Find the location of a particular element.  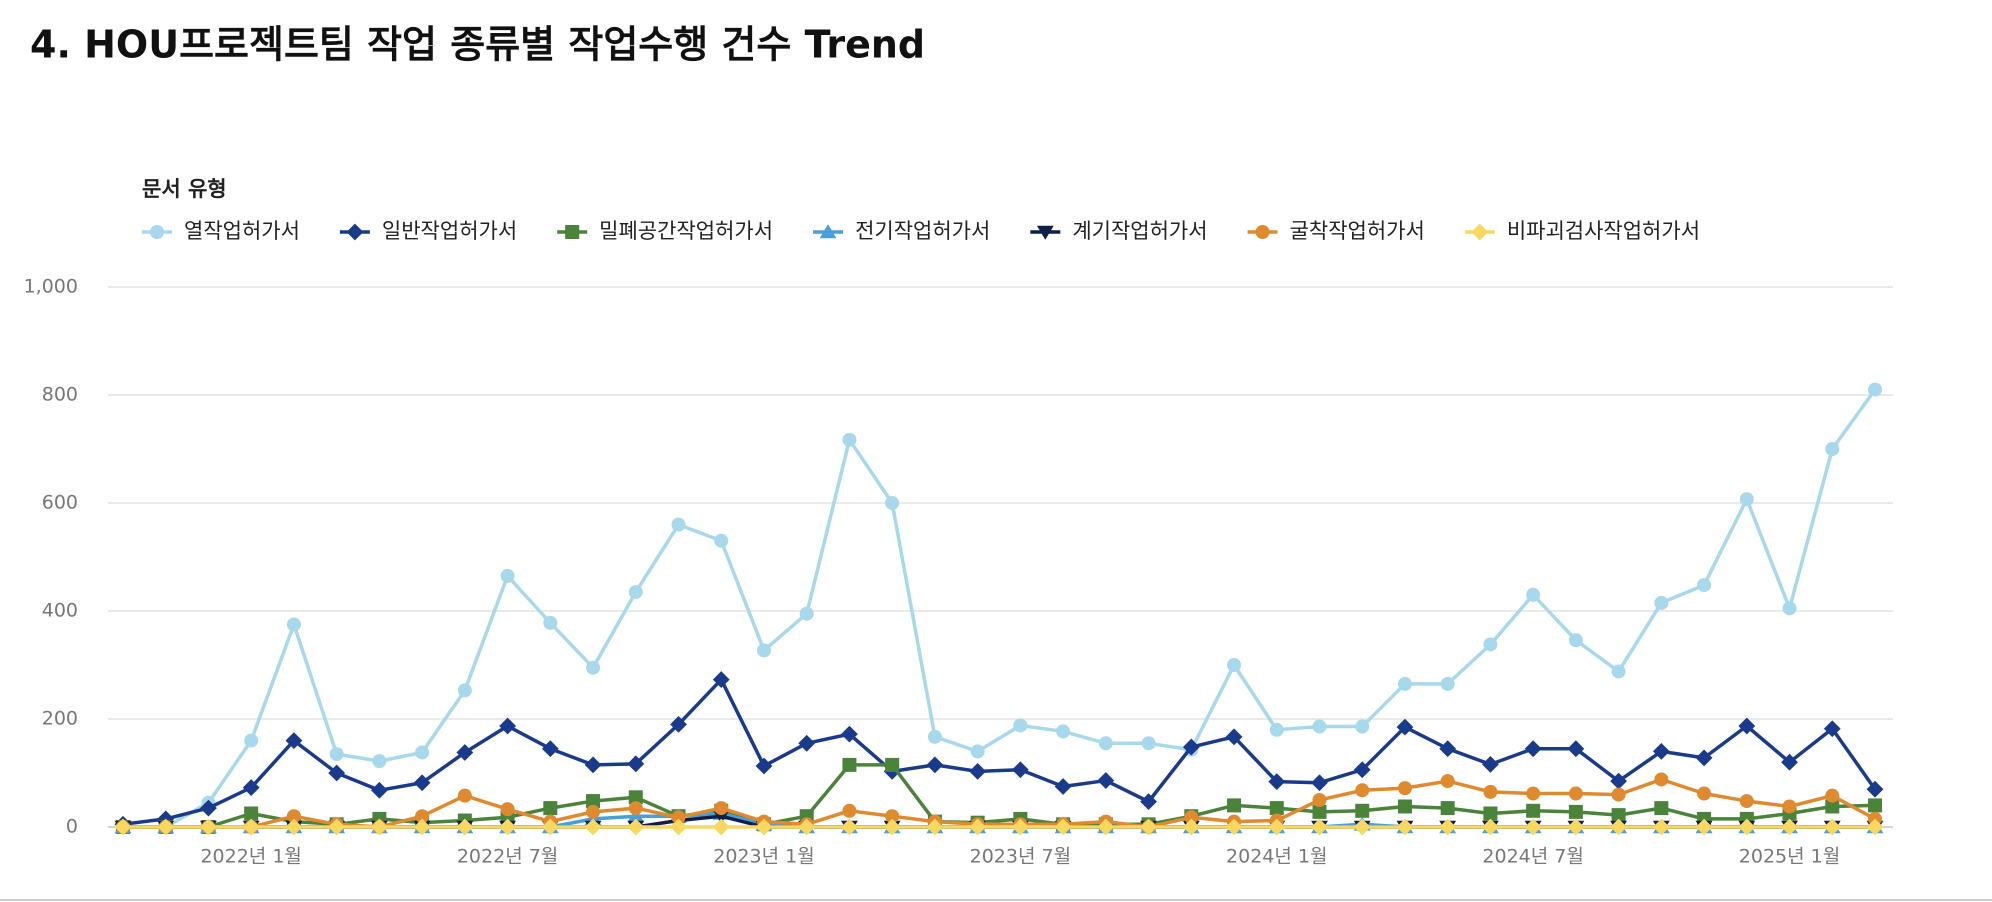

series-line is located at coordinates (999, 803).